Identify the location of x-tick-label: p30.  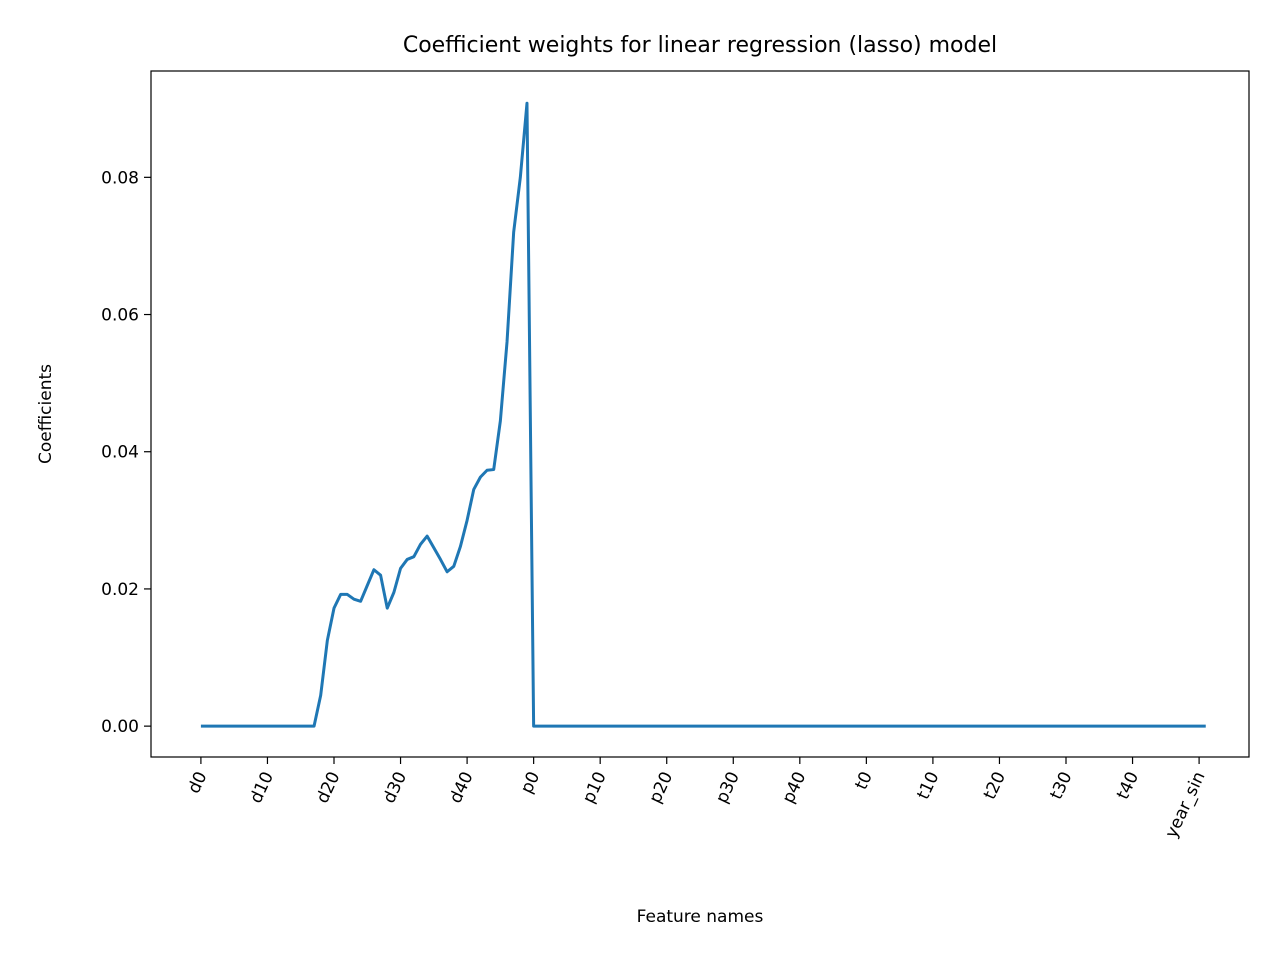
(728, 788).